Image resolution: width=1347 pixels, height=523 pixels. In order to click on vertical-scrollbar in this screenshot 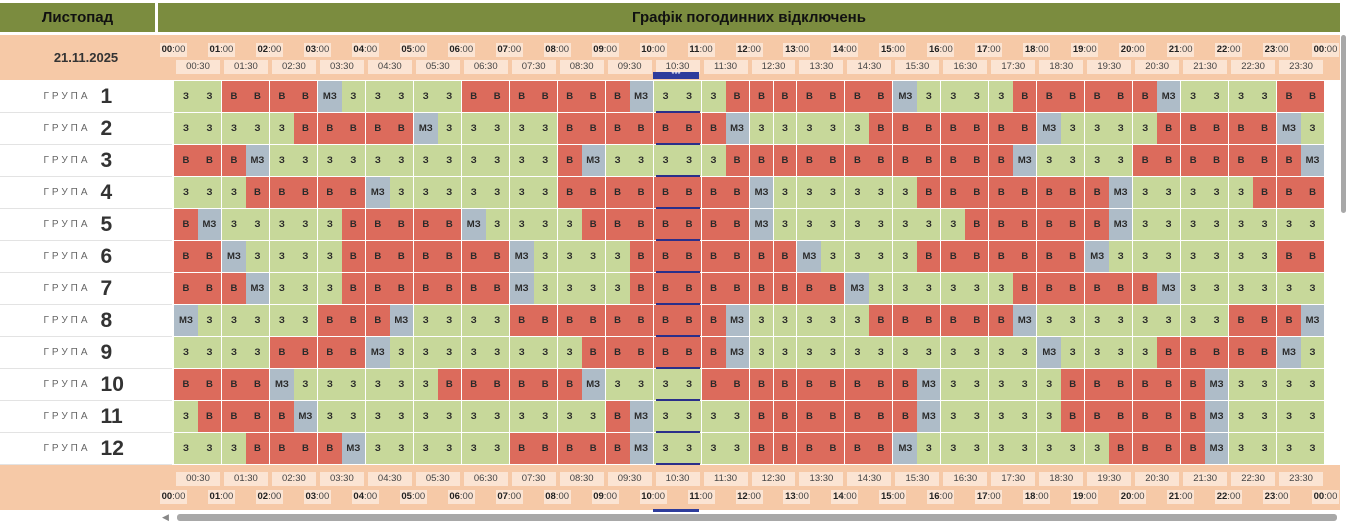, I will do `click(1343, 124)`.